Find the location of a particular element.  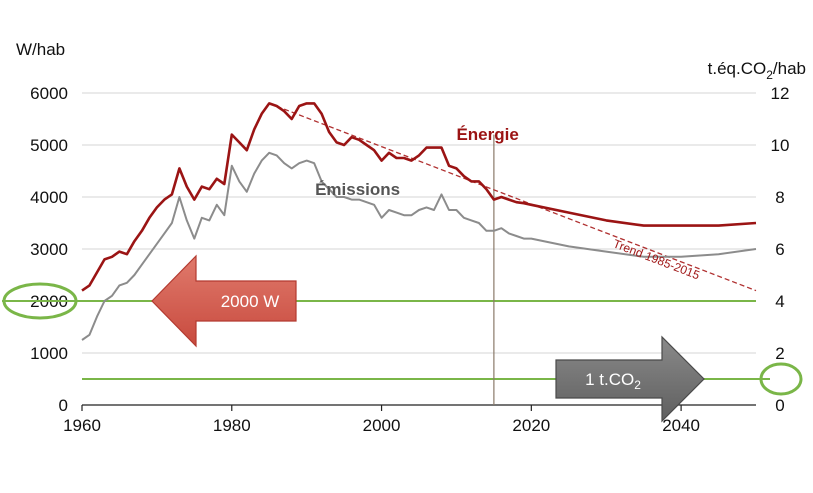

co2-target-arrow-label: 1 t.CO2 is located at coordinates (613, 381).